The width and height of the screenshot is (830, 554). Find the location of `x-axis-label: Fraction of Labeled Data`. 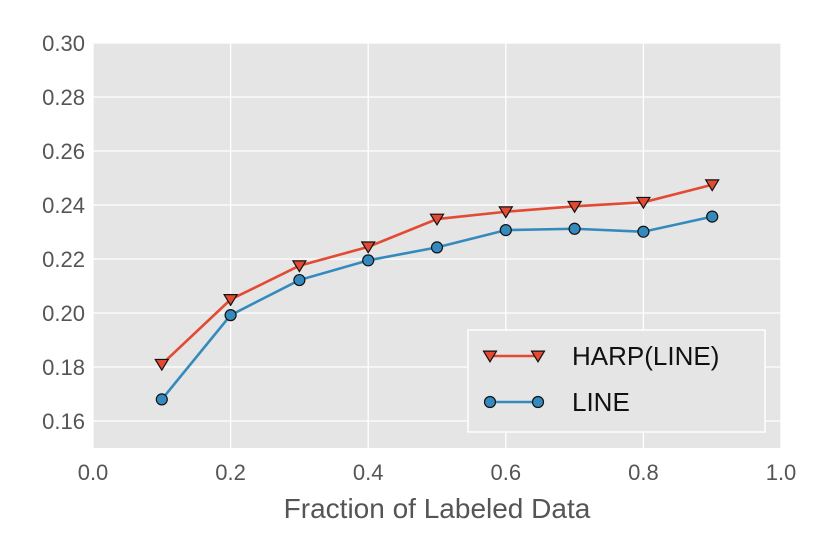

x-axis-label: Fraction of Labeled Data is located at coordinates (437, 508).